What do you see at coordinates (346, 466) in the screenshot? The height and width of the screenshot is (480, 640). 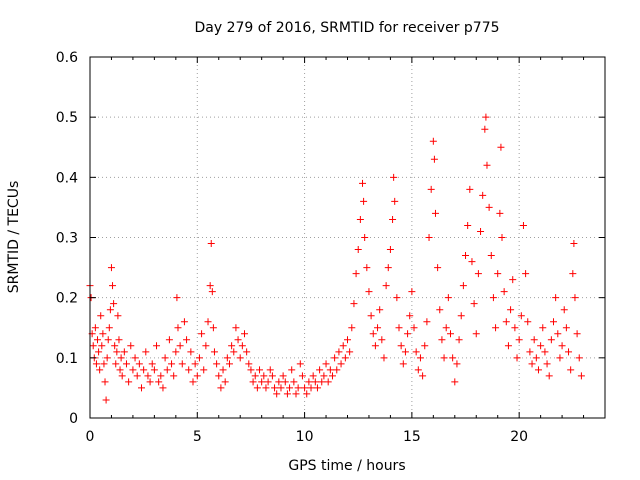 I see `x-axis-label: GPS time / hours` at bounding box center [346, 466].